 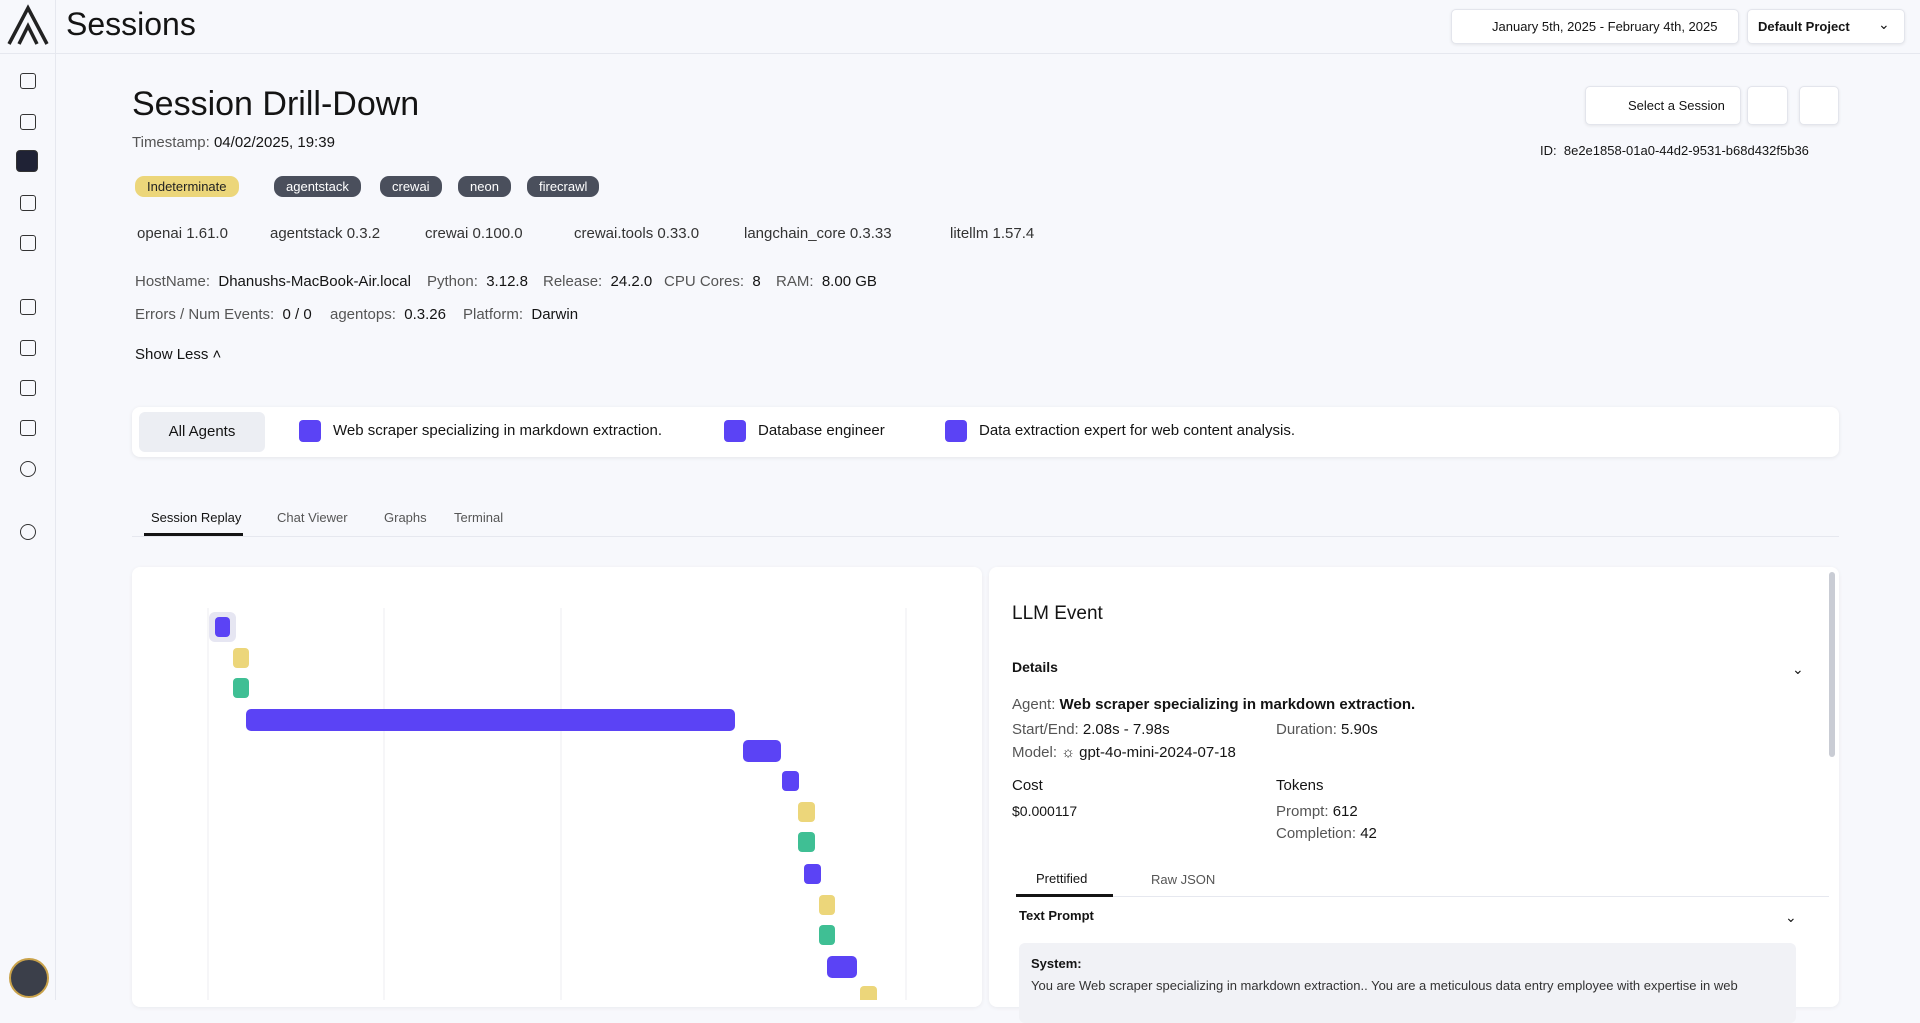 I want to click on collapse-button, so click(x=1767, y=105).